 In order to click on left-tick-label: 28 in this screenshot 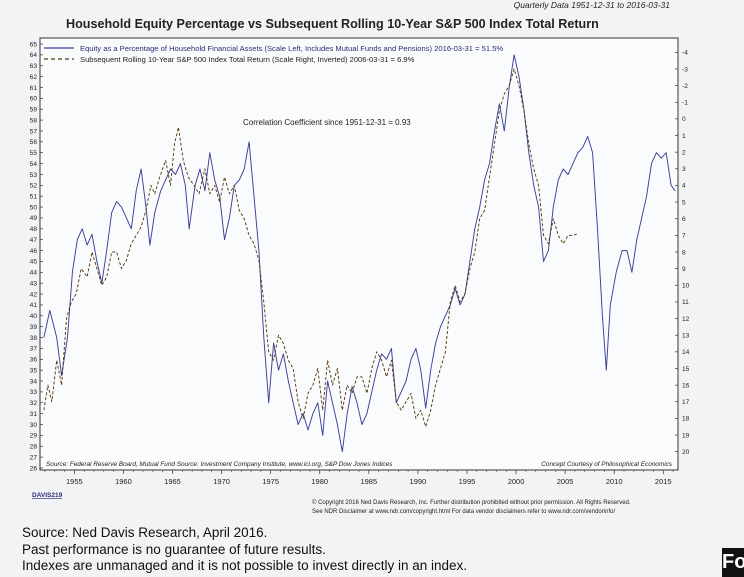, I will do `click(34, 447)`.